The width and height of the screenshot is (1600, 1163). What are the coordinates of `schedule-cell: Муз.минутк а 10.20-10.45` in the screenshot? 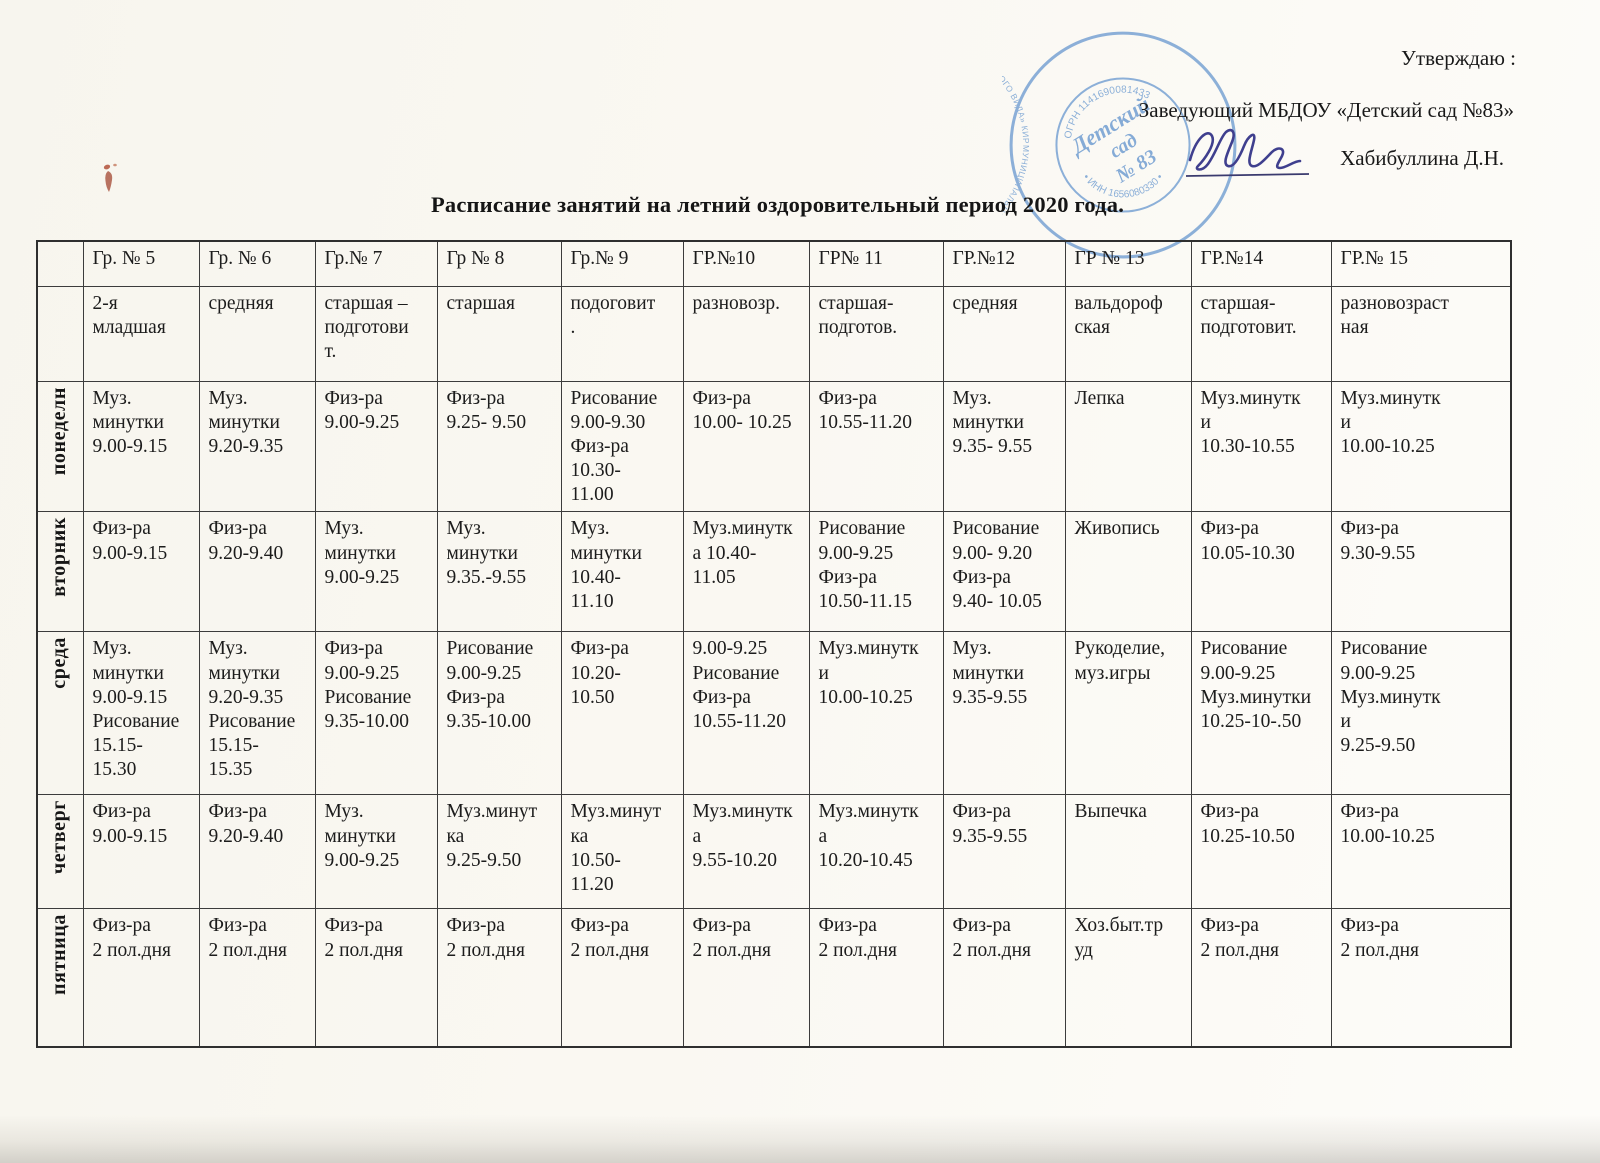 It's located at (876, 852).